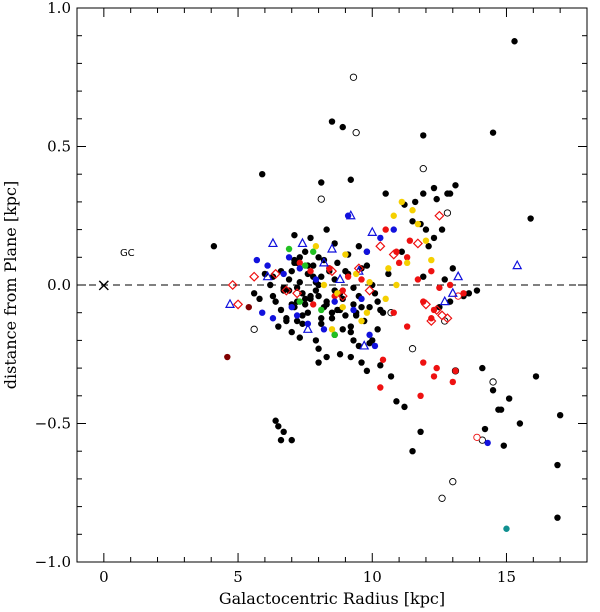 The width and height of the screenshot is (600, 612). Describe the element at coordinates (53, 424) in the screenshot. I see `y-tick-label: −0.5` at that location.